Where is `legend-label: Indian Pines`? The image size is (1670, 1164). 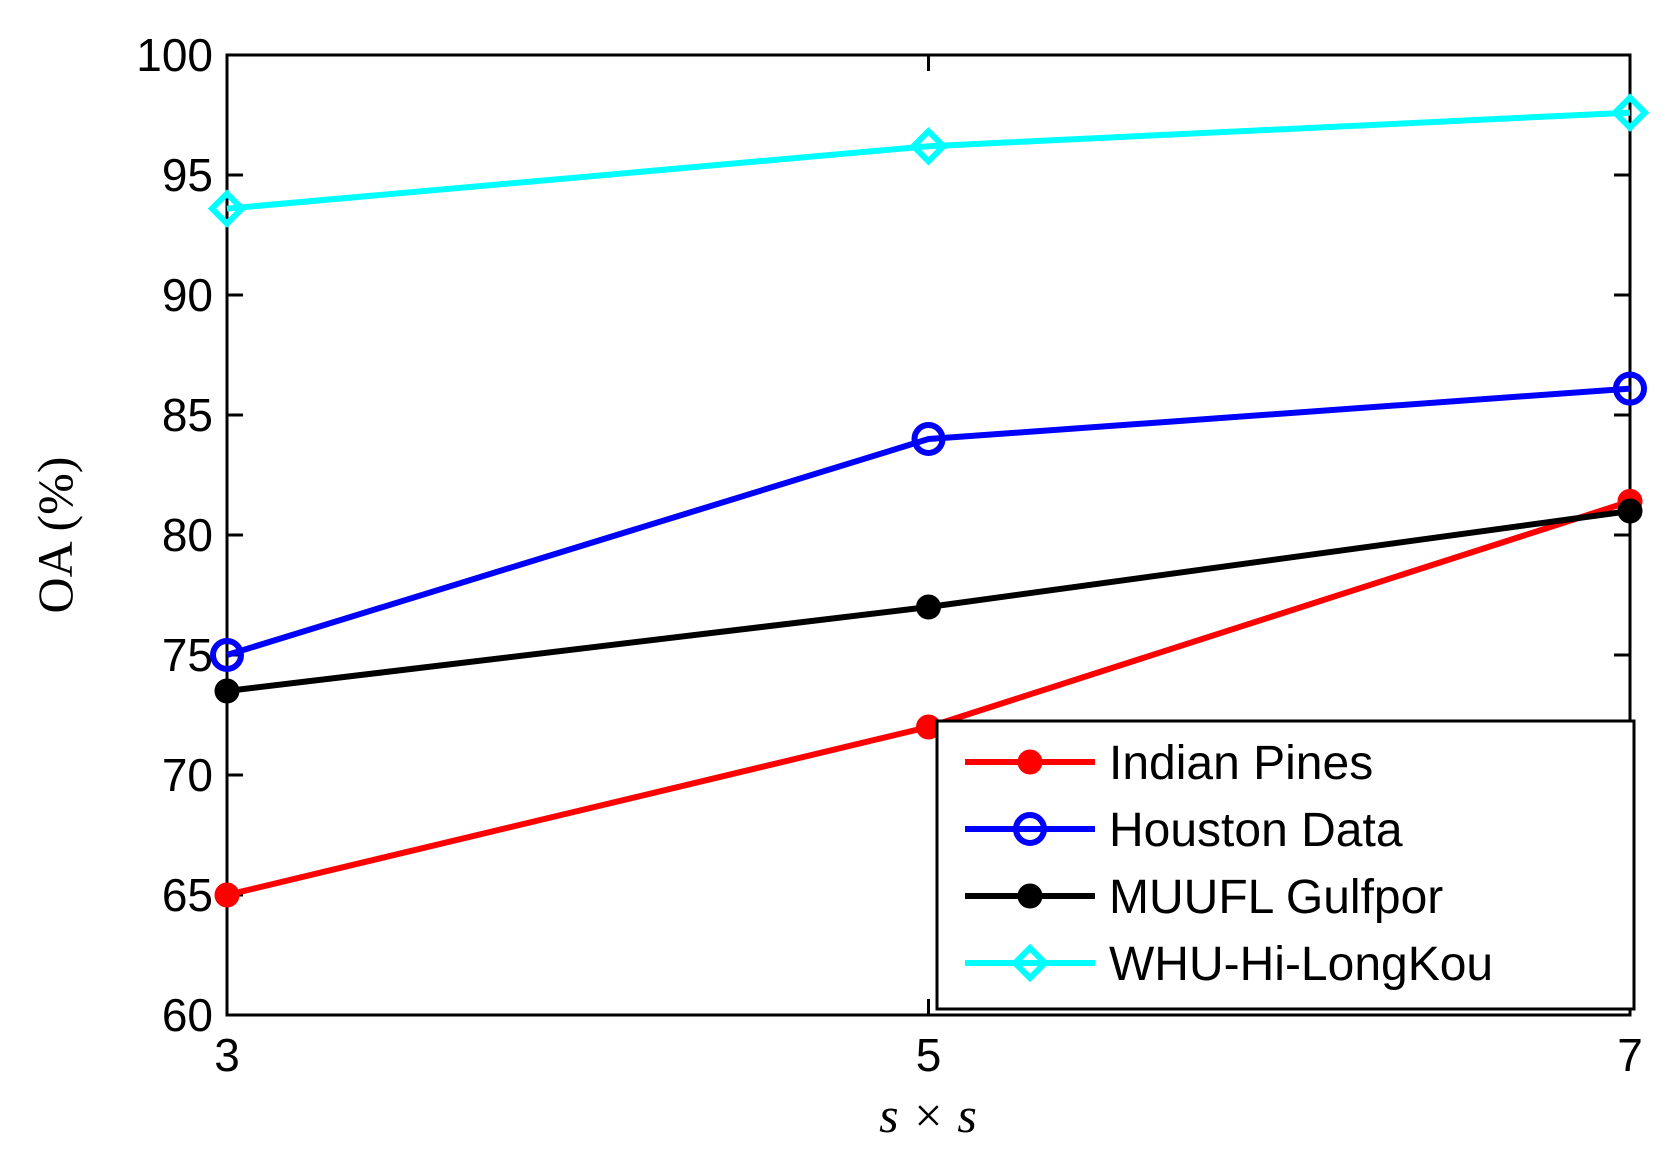
legend-label: Indian Pines is located at coordinates (1241, 763).